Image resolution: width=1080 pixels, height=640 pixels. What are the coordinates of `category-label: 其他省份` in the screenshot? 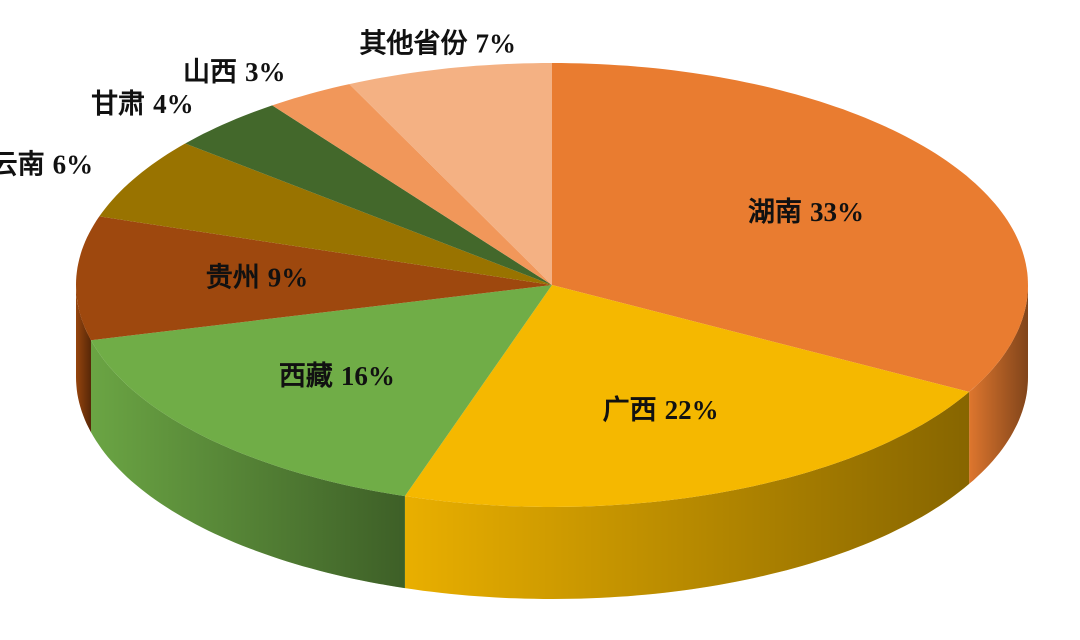 It's located at (414, 44).